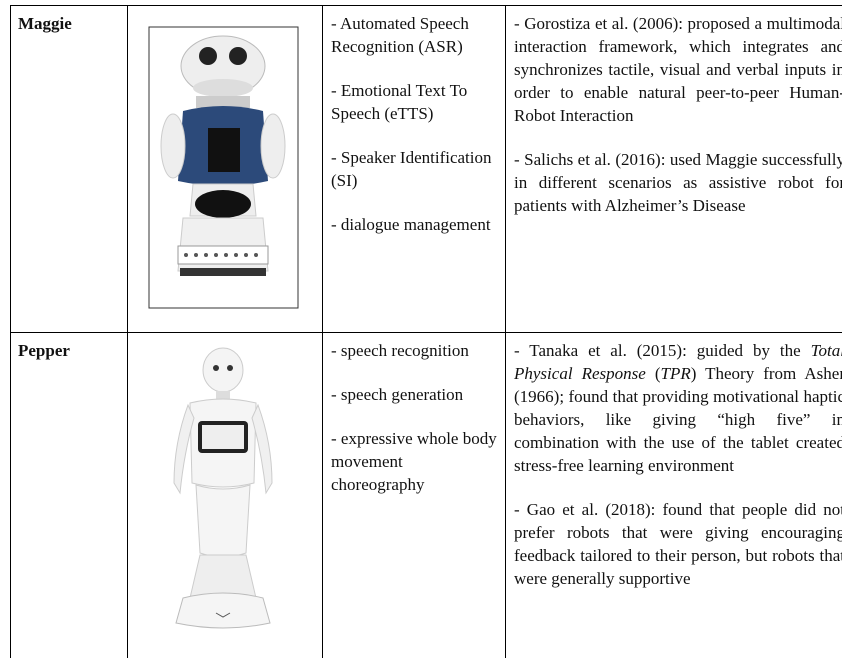  Describe the element at coordinates (69, 495) in the screenshot. I see `robot-name: Pepper` at that location.